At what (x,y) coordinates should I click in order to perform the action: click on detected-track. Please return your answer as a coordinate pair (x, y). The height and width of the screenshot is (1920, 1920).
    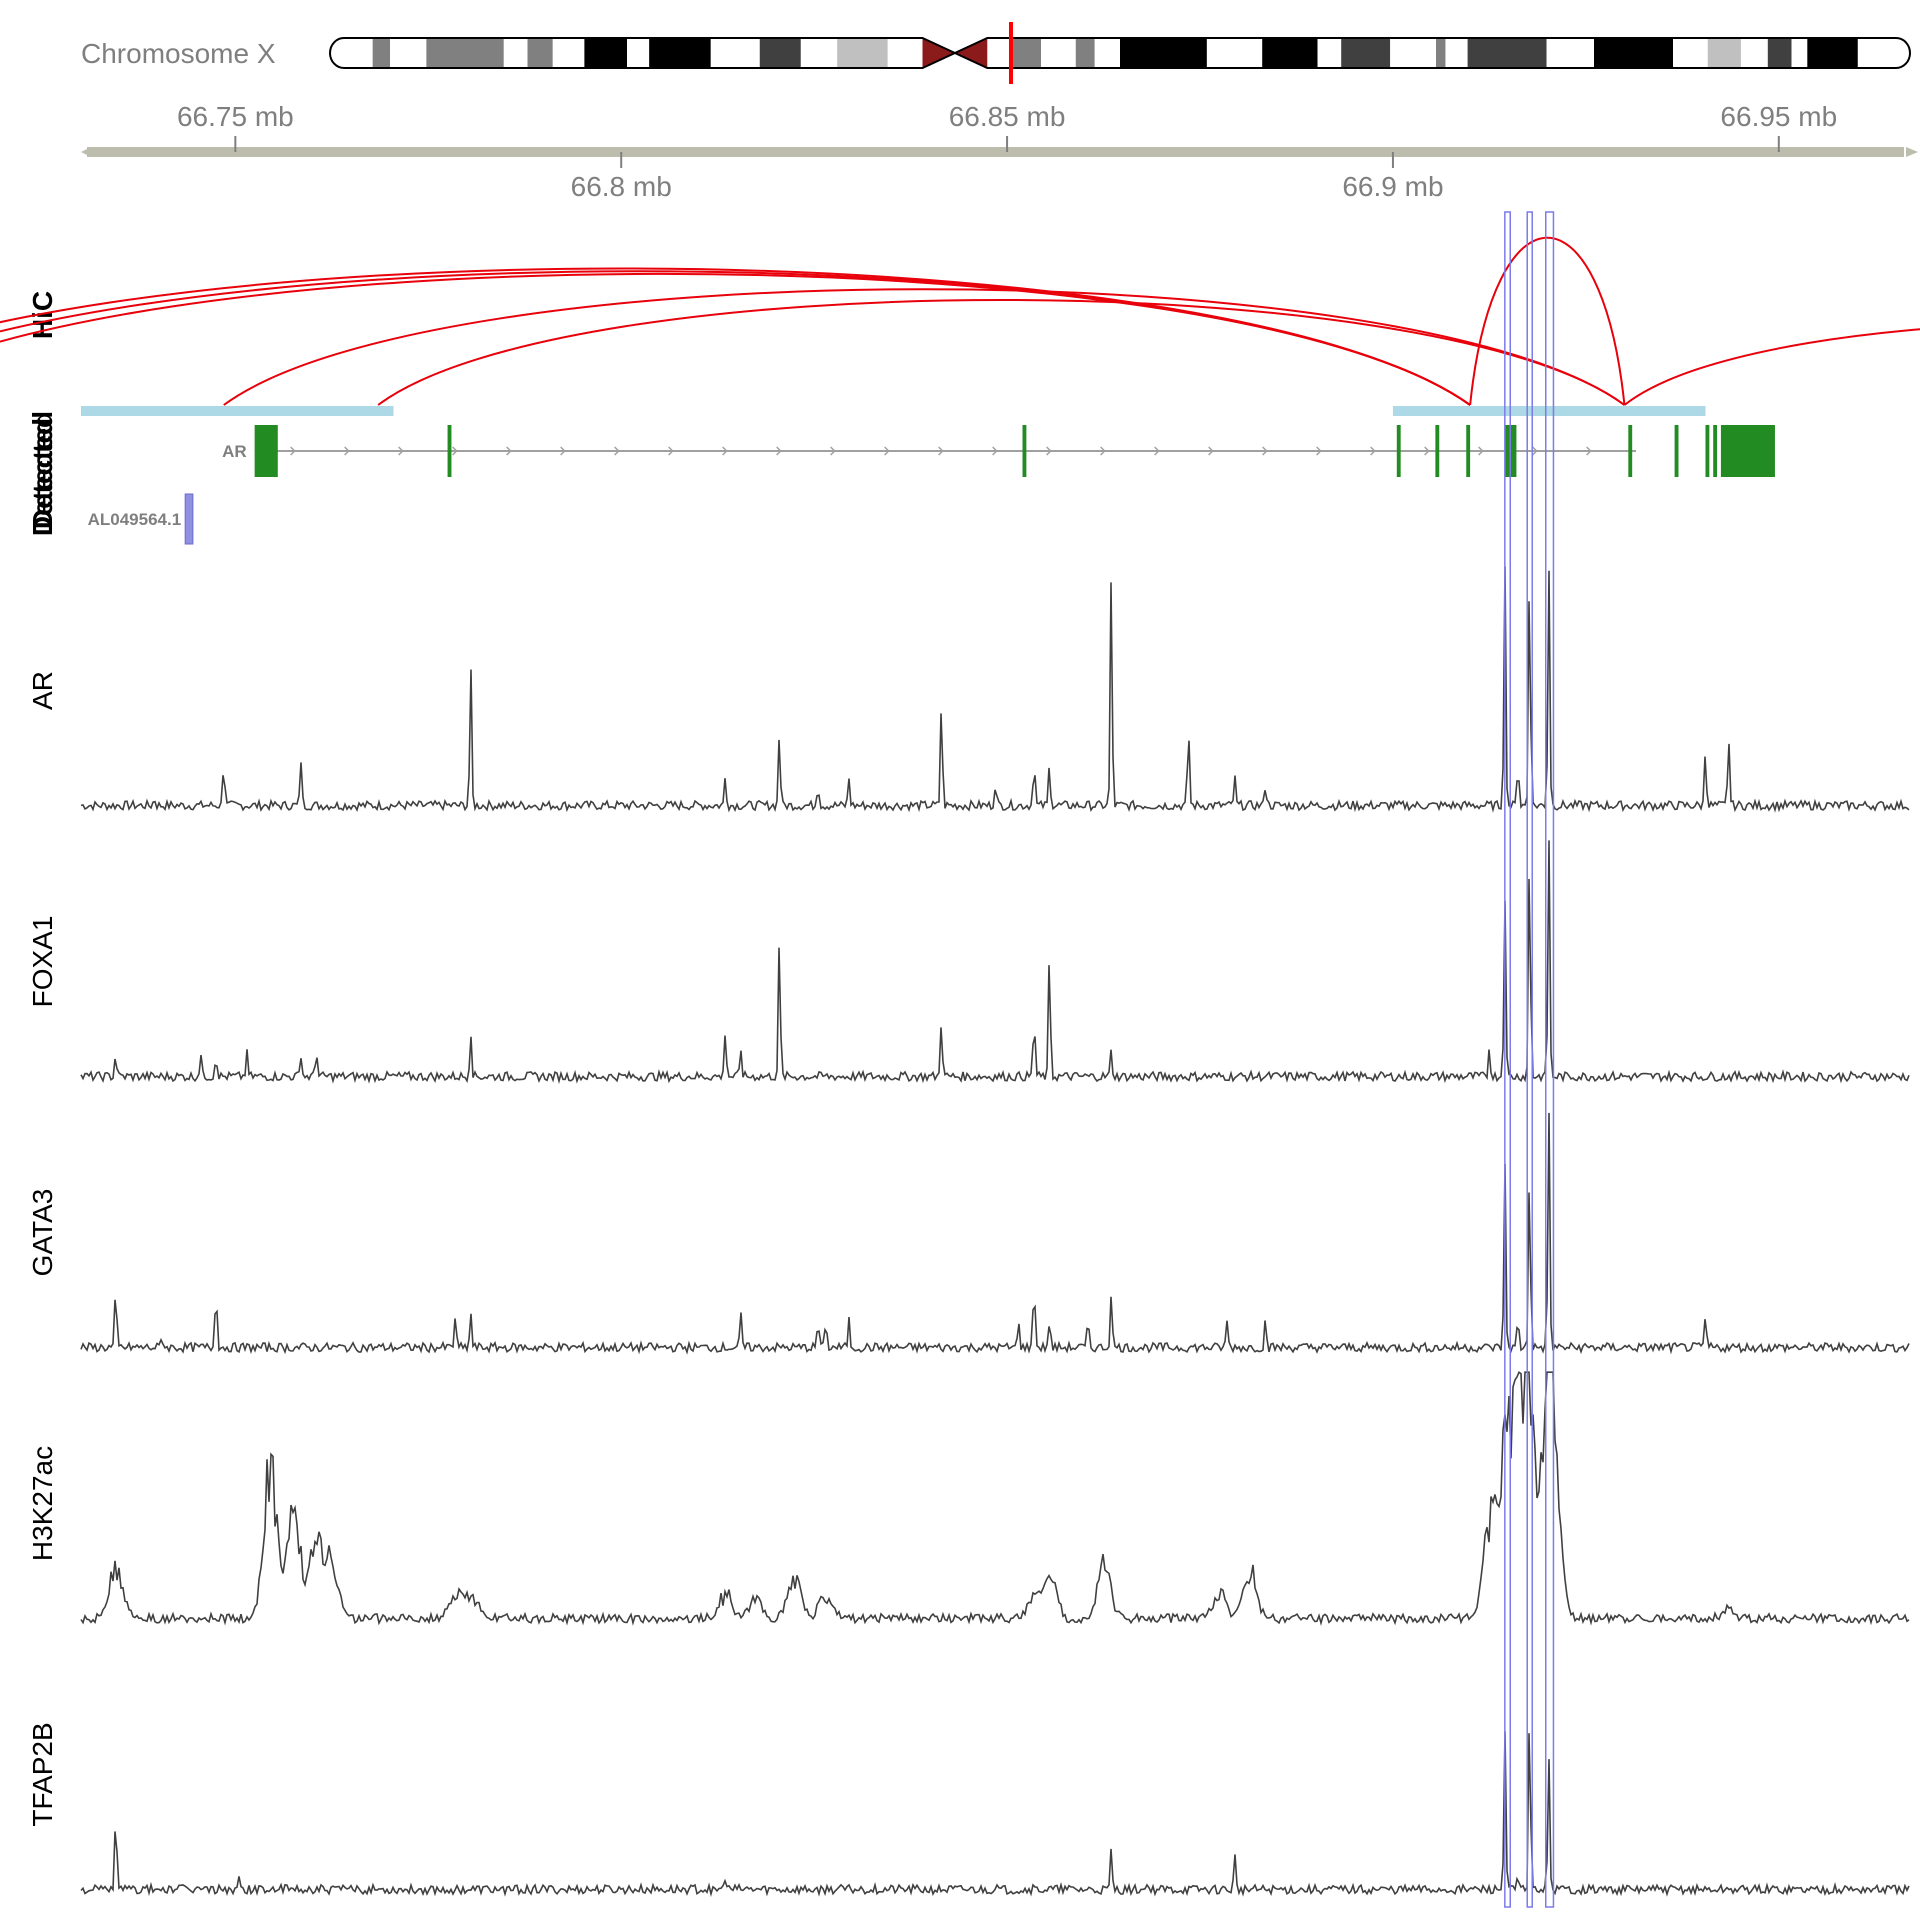
    Looking at the image, I should click on (893, 411).